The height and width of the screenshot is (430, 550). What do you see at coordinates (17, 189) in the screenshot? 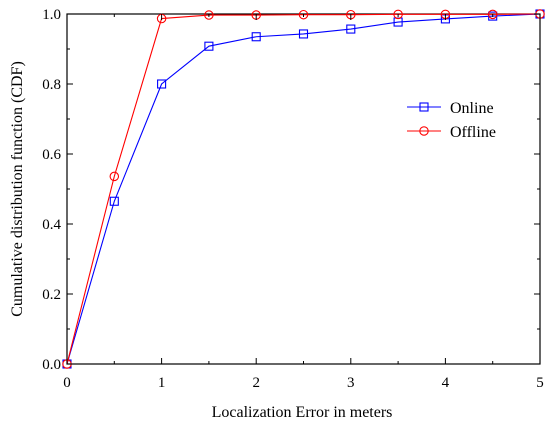
I see `y-axis-label: Cumulative distribution function (CDF)` at bounding box center [17, 189].